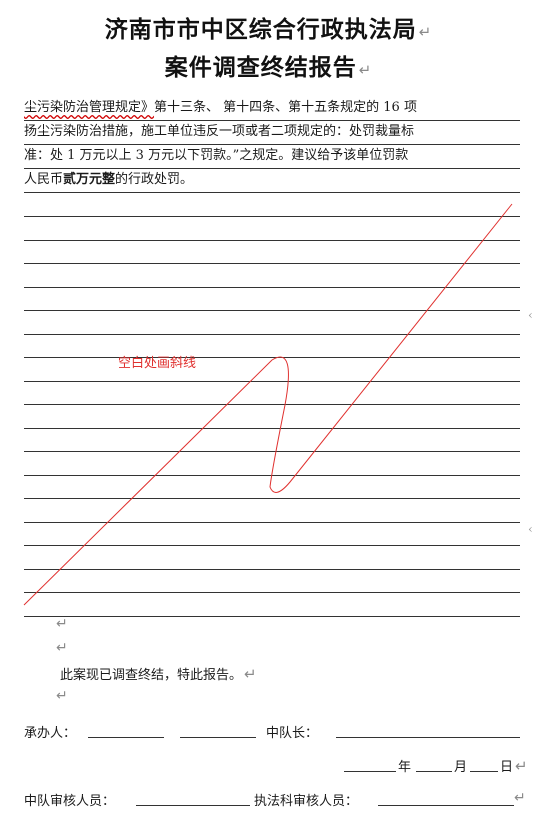  Describe the element at coordinates (216, 155) in the screenshot. I see `body-text: 准：处 1 万元以上 3 万元以下罚款。”之规定。建议给予该单位罚款` at that location.